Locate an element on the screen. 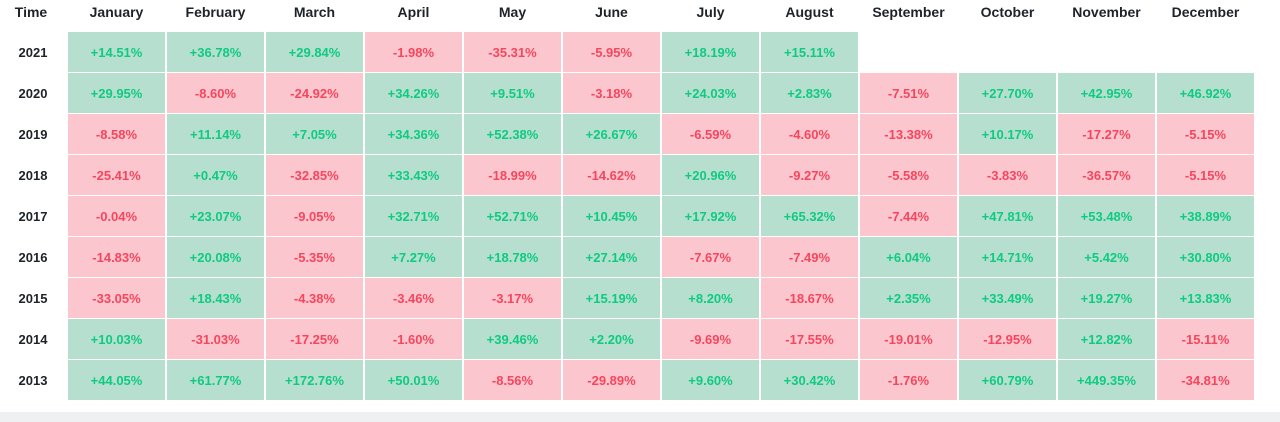  return-cell-2016-october: +14.71% is located at coordinates (1007, 257).